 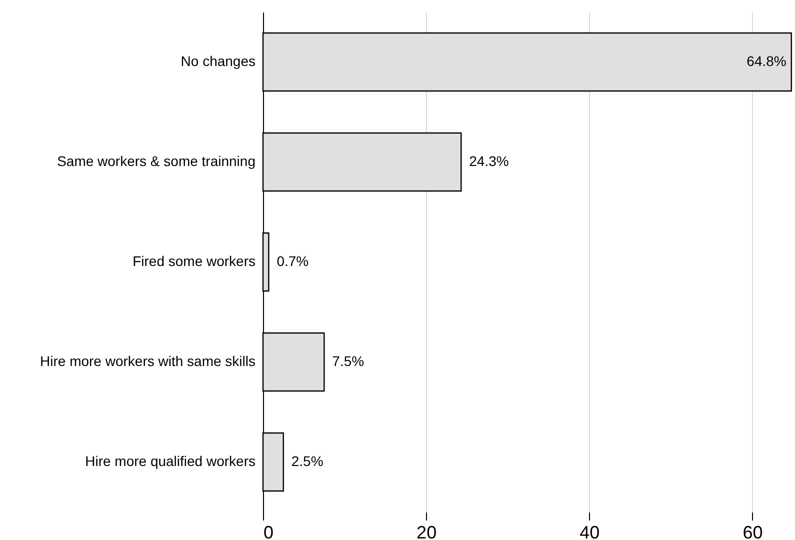 What do you see at coordinates (766, 61) in the screenshot?
I see `data-label: 64.8%` at bounding box center [766, 61].